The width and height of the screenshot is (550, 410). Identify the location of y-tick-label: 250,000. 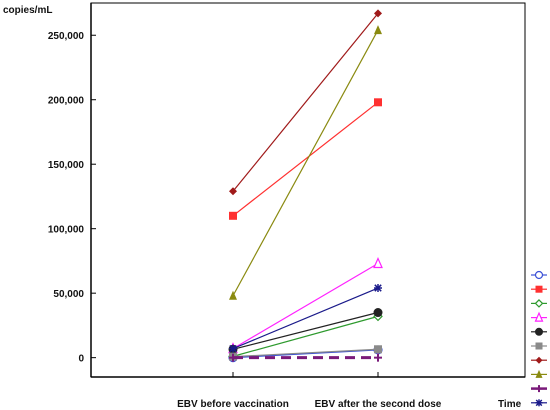
(66, 36).